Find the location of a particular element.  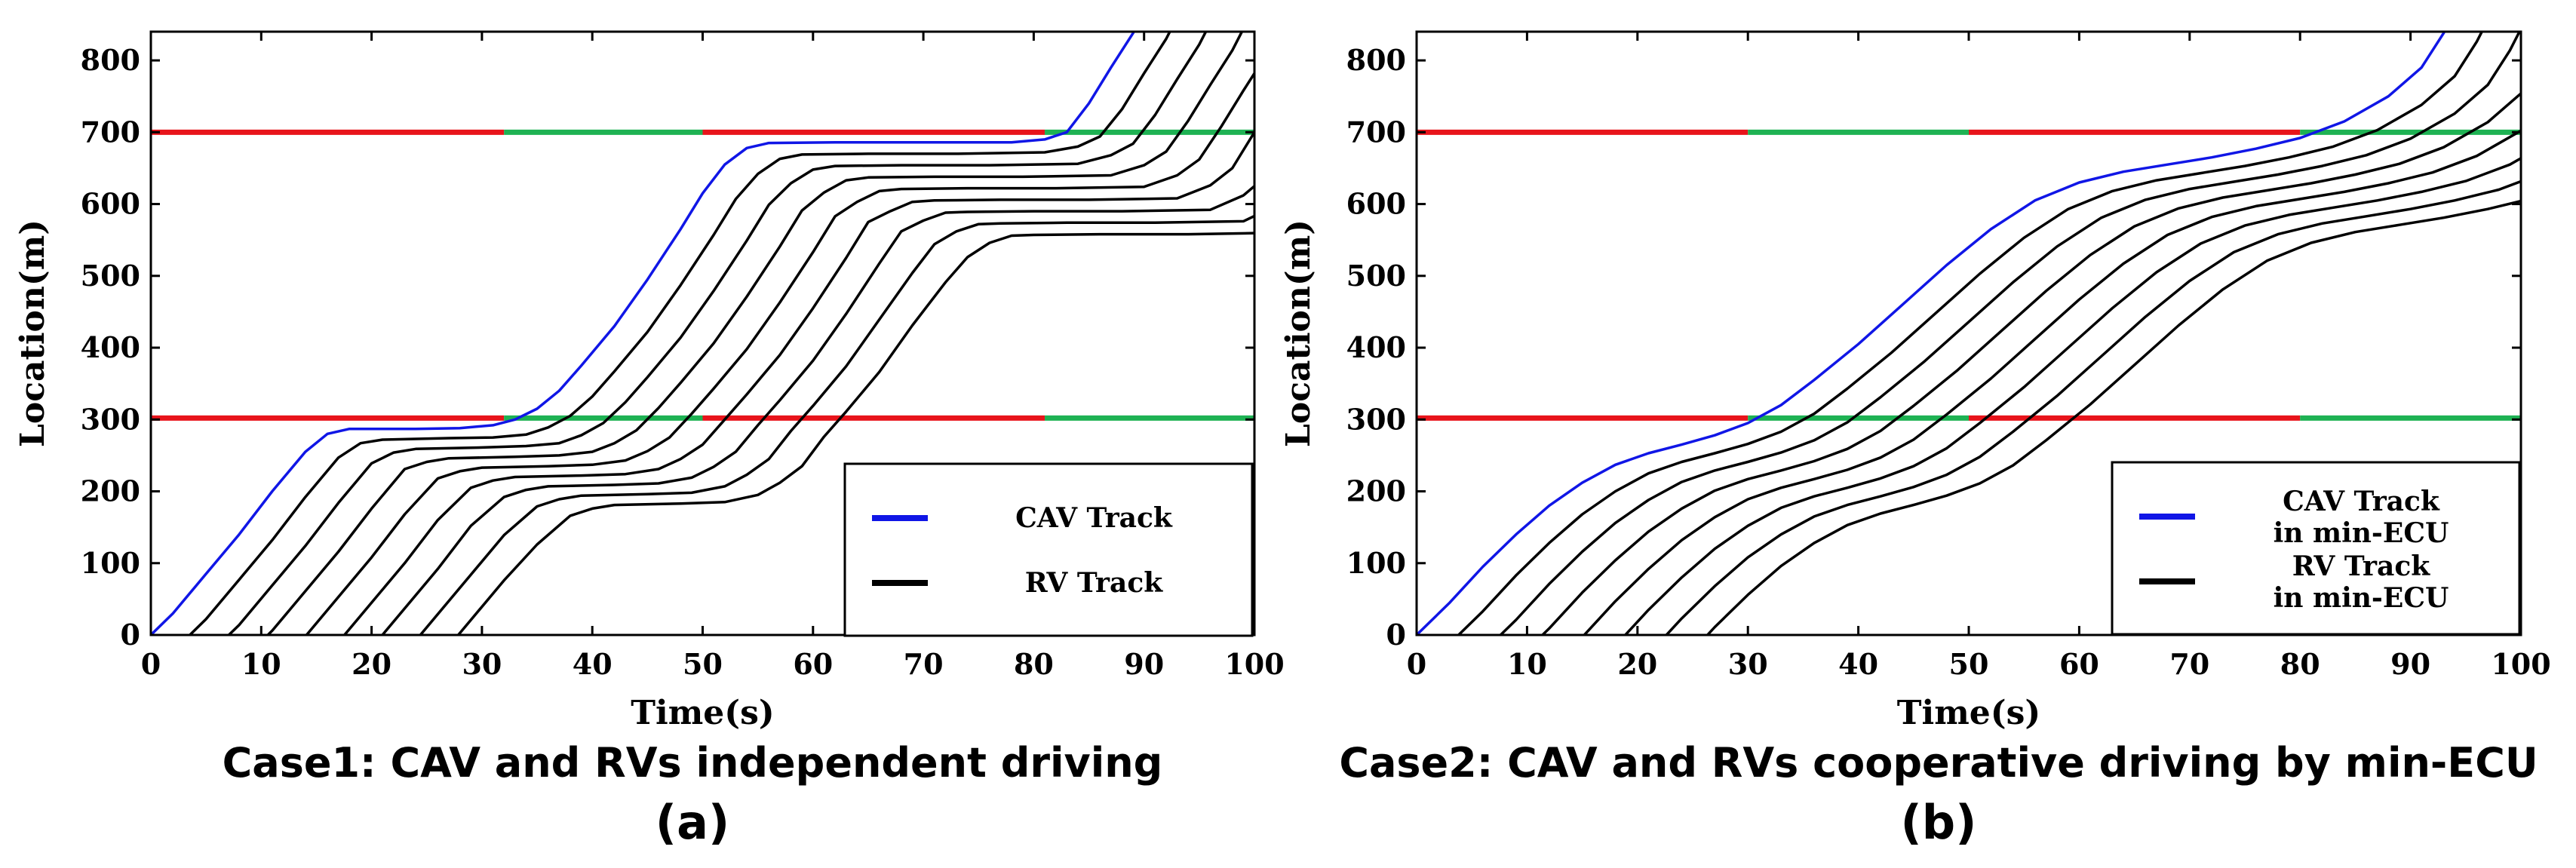

legend: CAV Track RV Track is located at coordinates (1048, 550).